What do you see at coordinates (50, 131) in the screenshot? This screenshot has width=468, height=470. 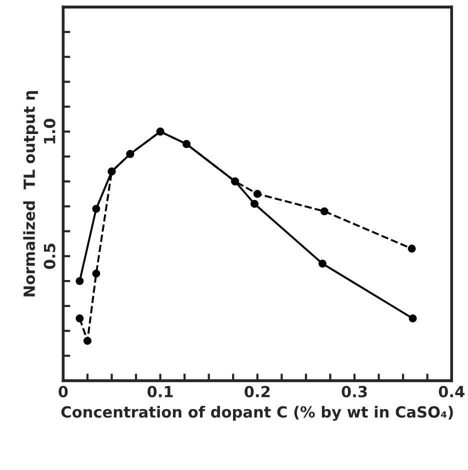 I see `y-tick-label: 1.0` at bounding box center [50, 131].